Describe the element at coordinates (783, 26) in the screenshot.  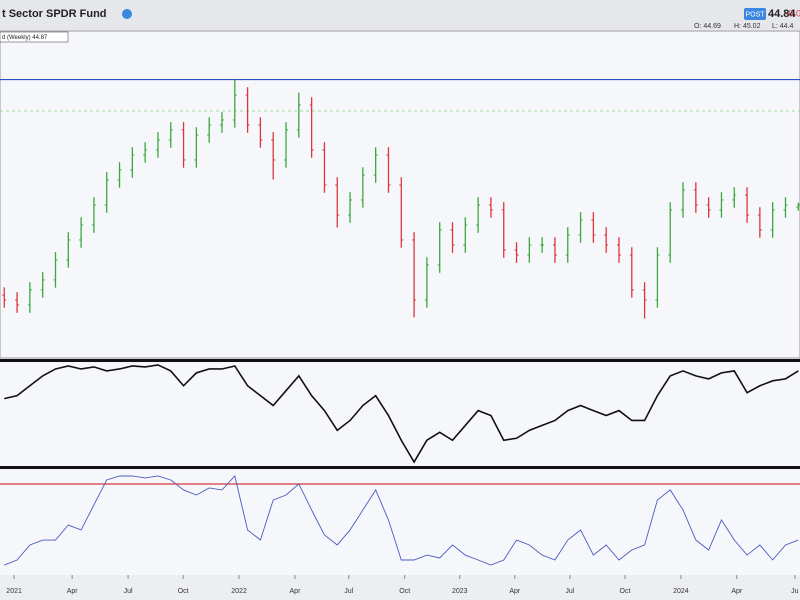
I see `ohlc-low: L: 44.4` at that location.